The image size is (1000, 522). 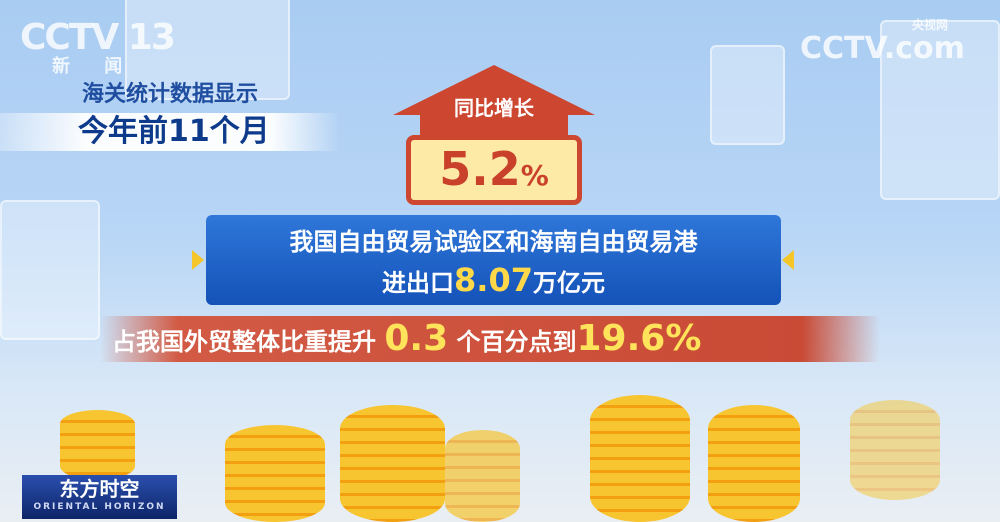 What do you see at coordinates (882, 42) in the screenshot?
I see `cctv-com-logo: CCTV.com 央视网` at bounding box center [882, 42].